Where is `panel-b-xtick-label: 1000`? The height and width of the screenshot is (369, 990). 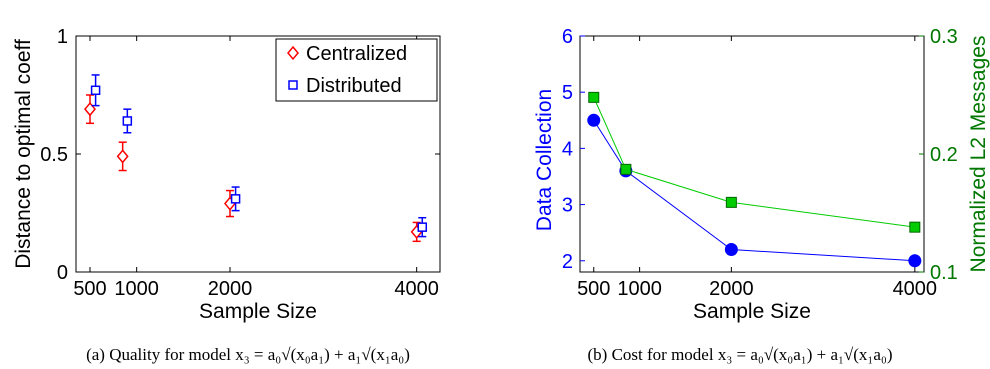
panel-b-xtick-label: 1000 is located at coordinates (639, 289).